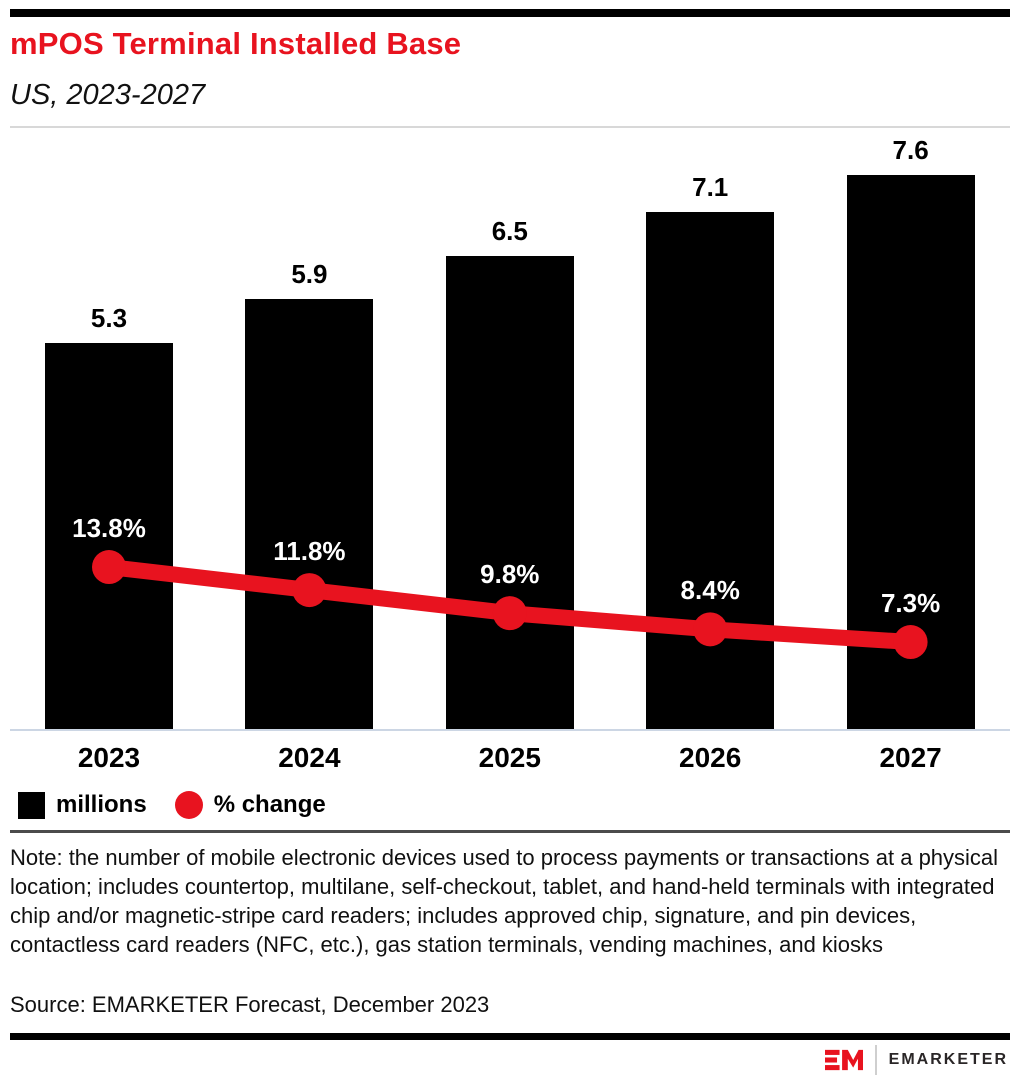  Describe the element at coordinates (510, 831) in the screenshot. I see `note-divider` at that location.